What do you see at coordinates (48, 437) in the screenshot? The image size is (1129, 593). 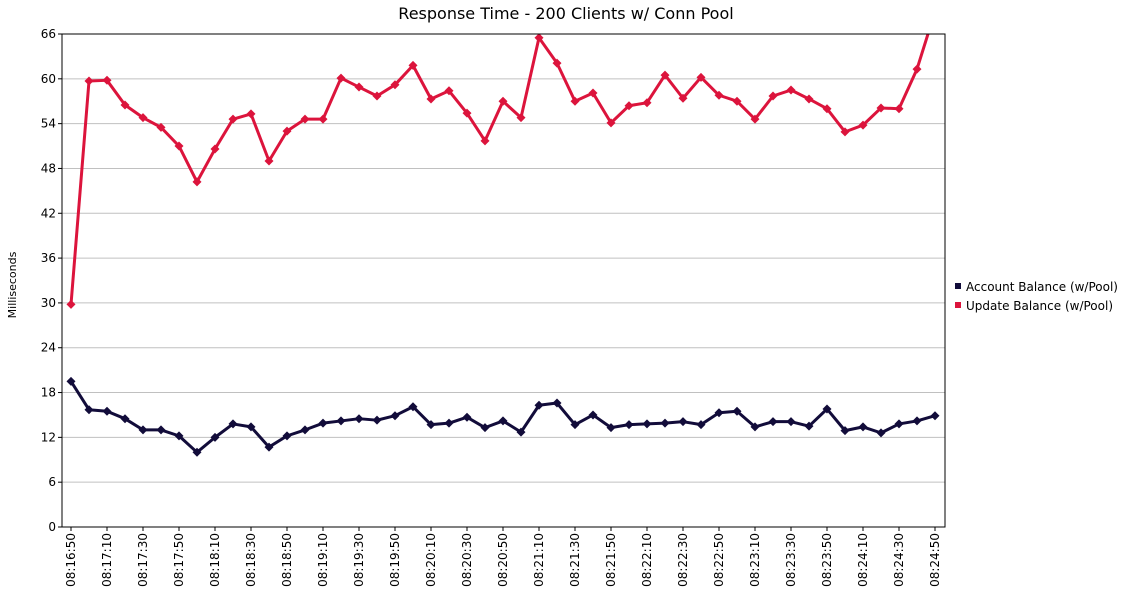 I see `y-tick-label: 12` at bounding box center [48, 437].